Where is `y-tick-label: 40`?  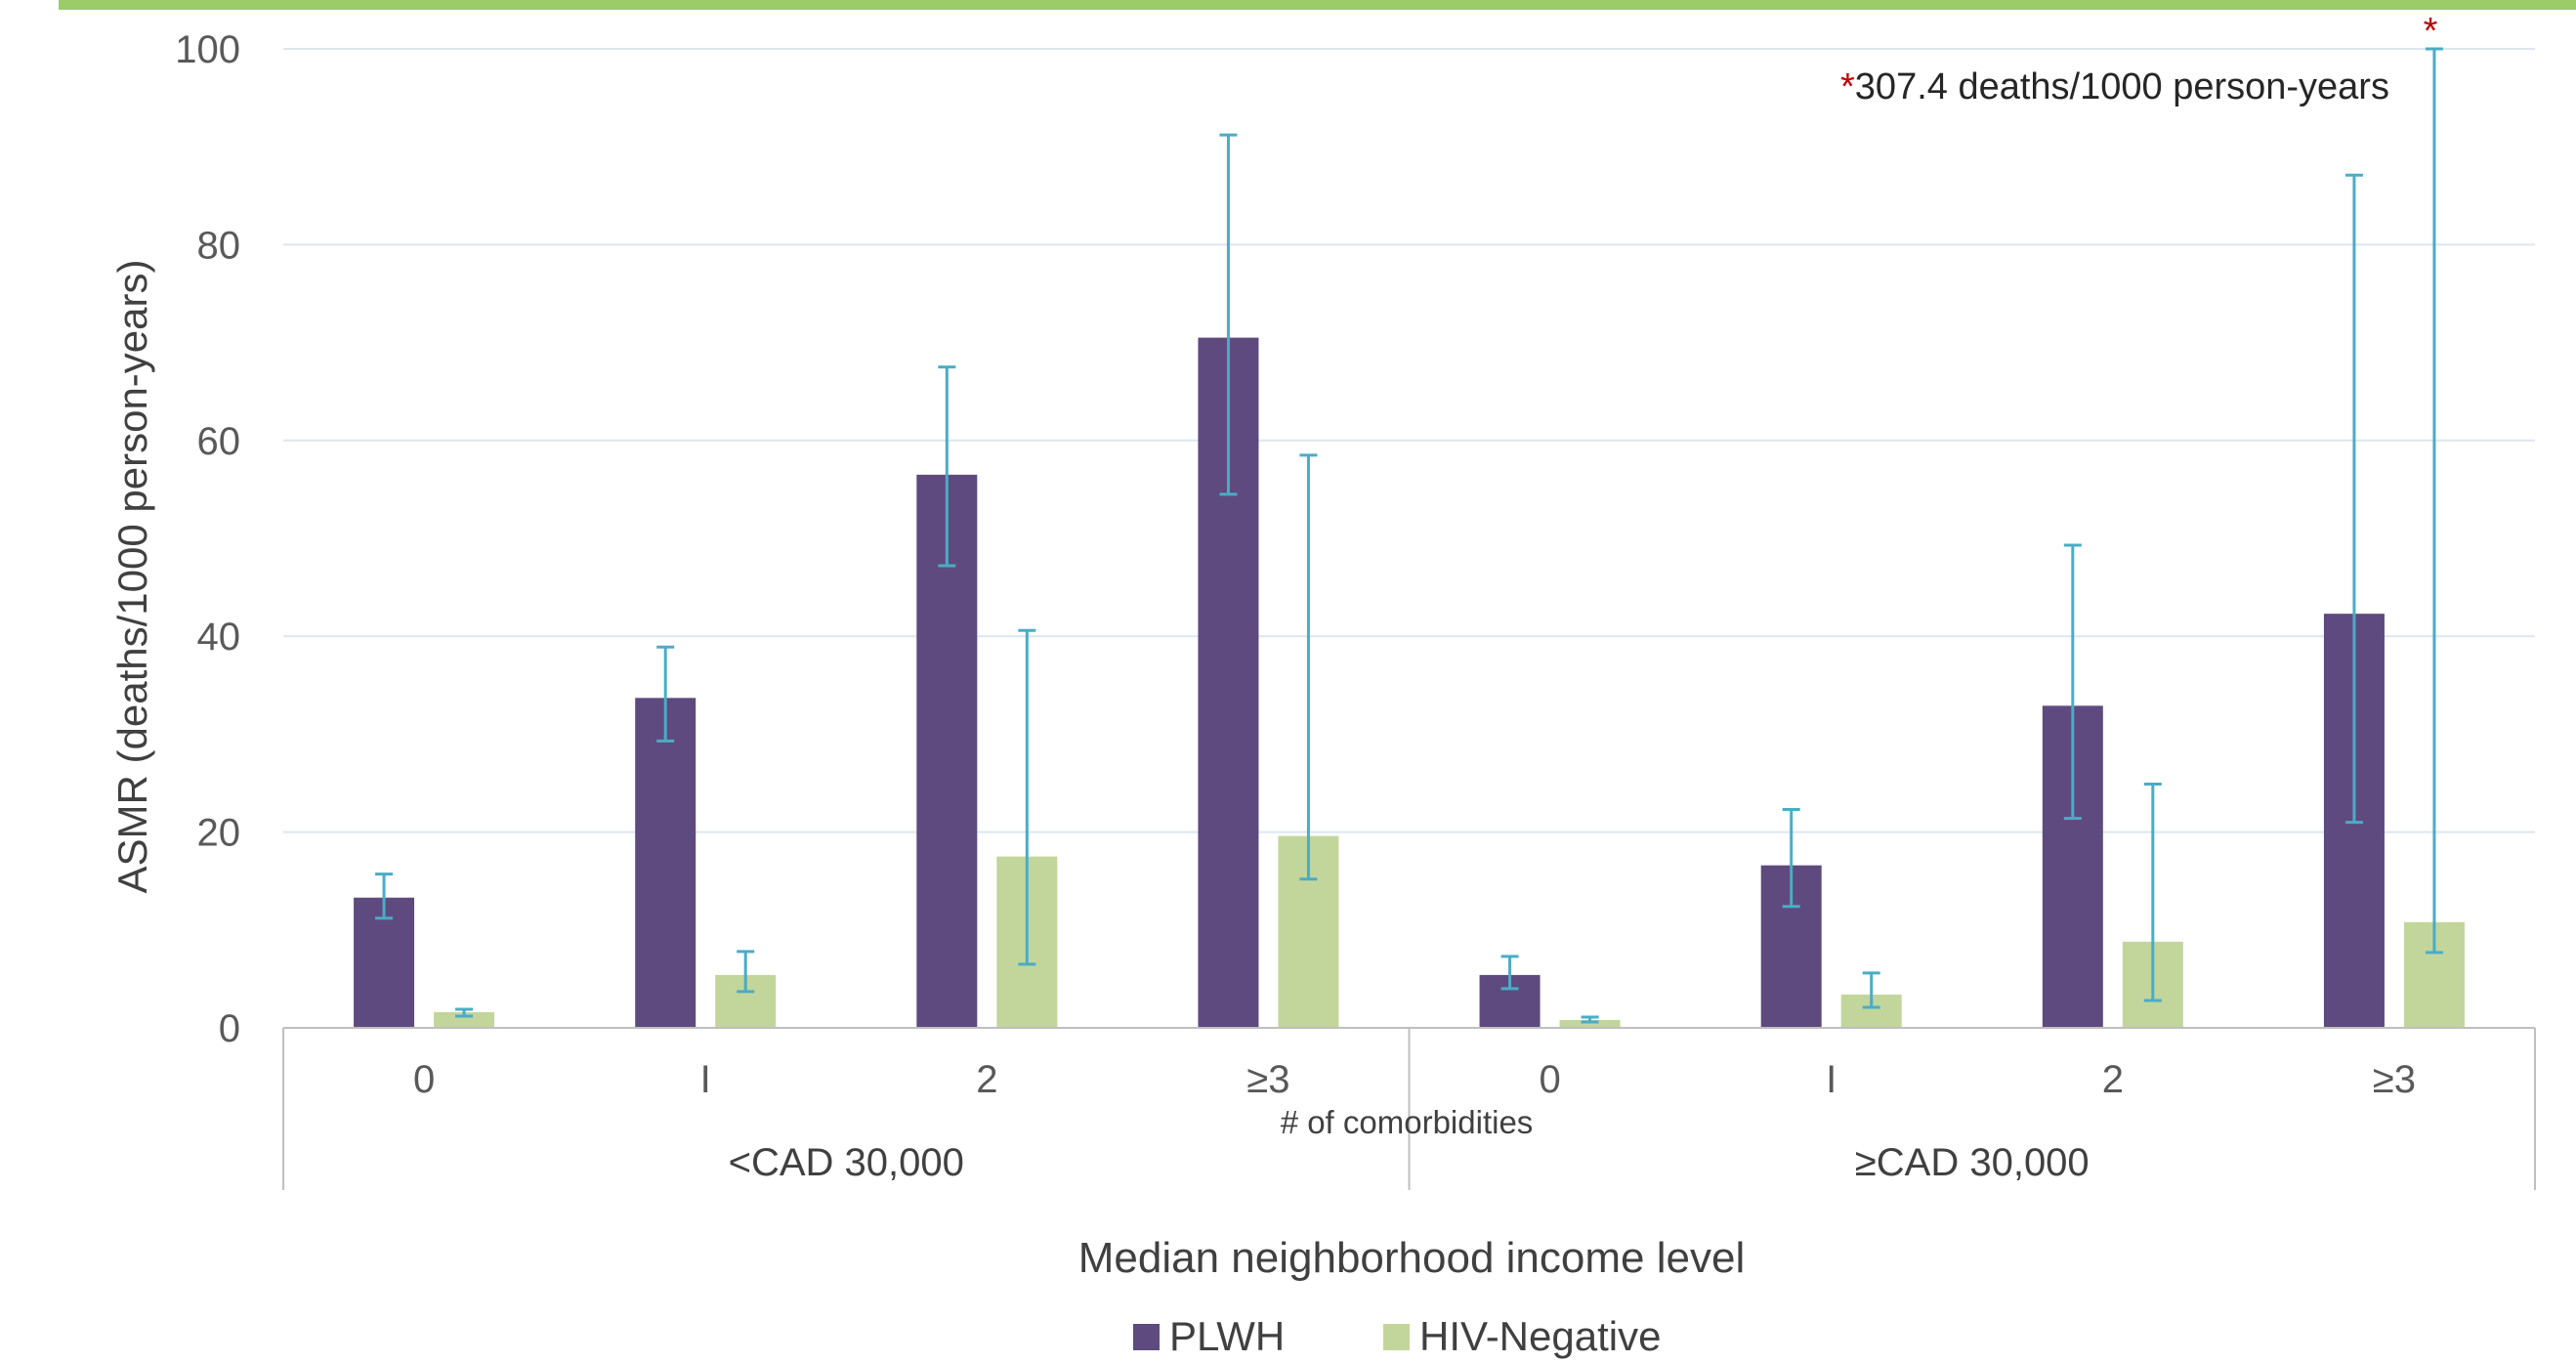 y-tick-label: 40 is located at coordinates (219, 637).